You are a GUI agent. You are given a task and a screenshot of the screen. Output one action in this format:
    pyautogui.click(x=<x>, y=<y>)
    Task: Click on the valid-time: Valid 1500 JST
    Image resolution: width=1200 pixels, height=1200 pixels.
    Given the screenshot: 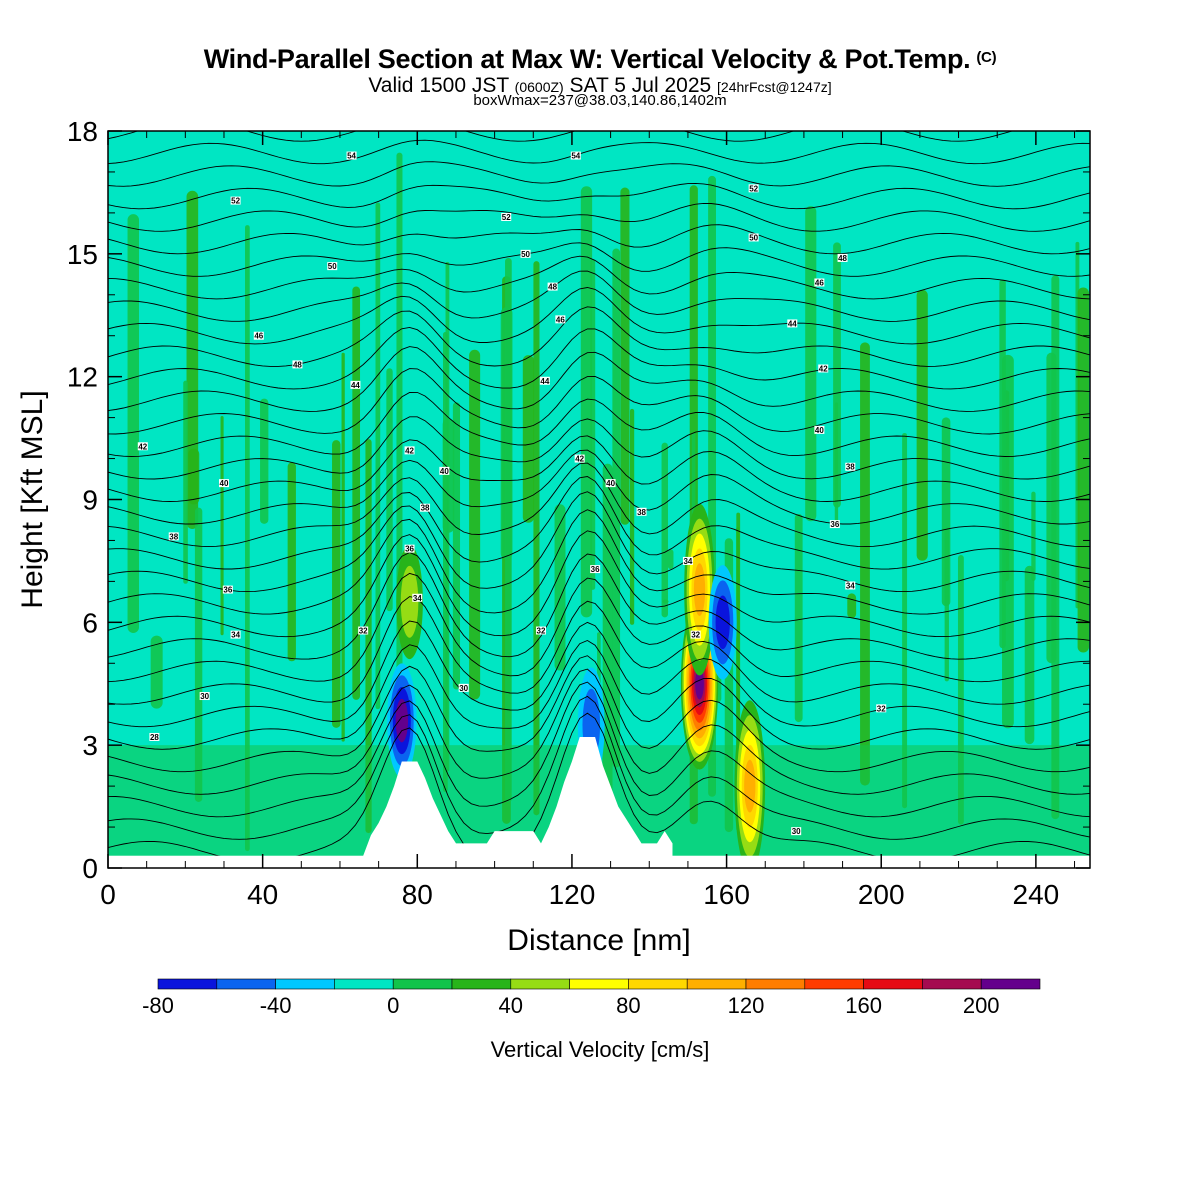 What is the action you would take?
    pyautogui.click(x=438, y=85)
    